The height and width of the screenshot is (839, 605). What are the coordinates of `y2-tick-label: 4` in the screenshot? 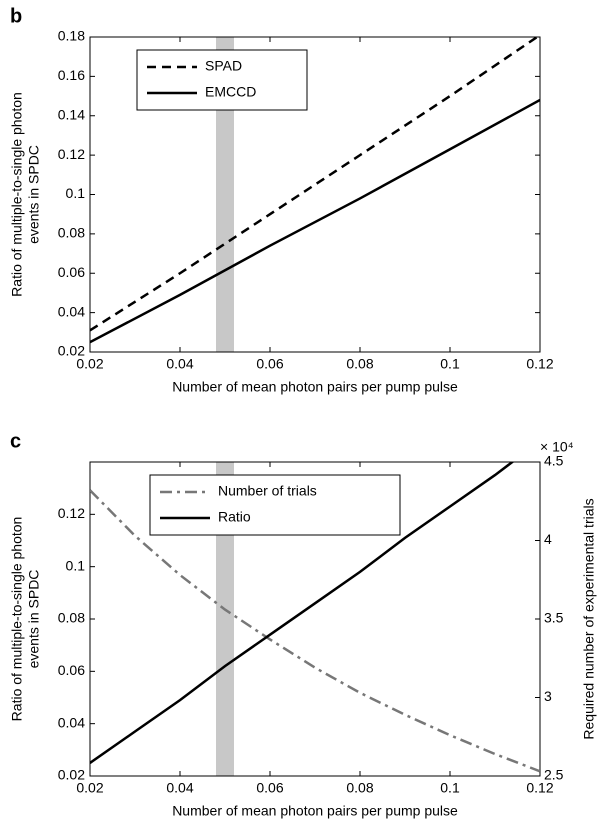 It's located at (548, 539).